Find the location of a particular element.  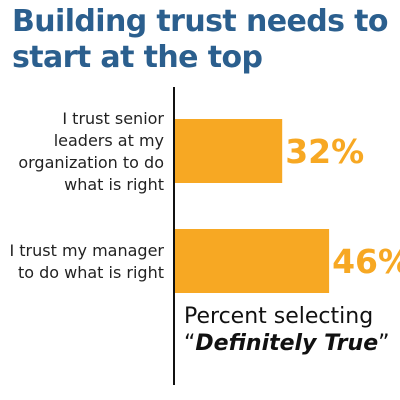

category-label-1-line-4: what is right is located at coordinates (114, 184).